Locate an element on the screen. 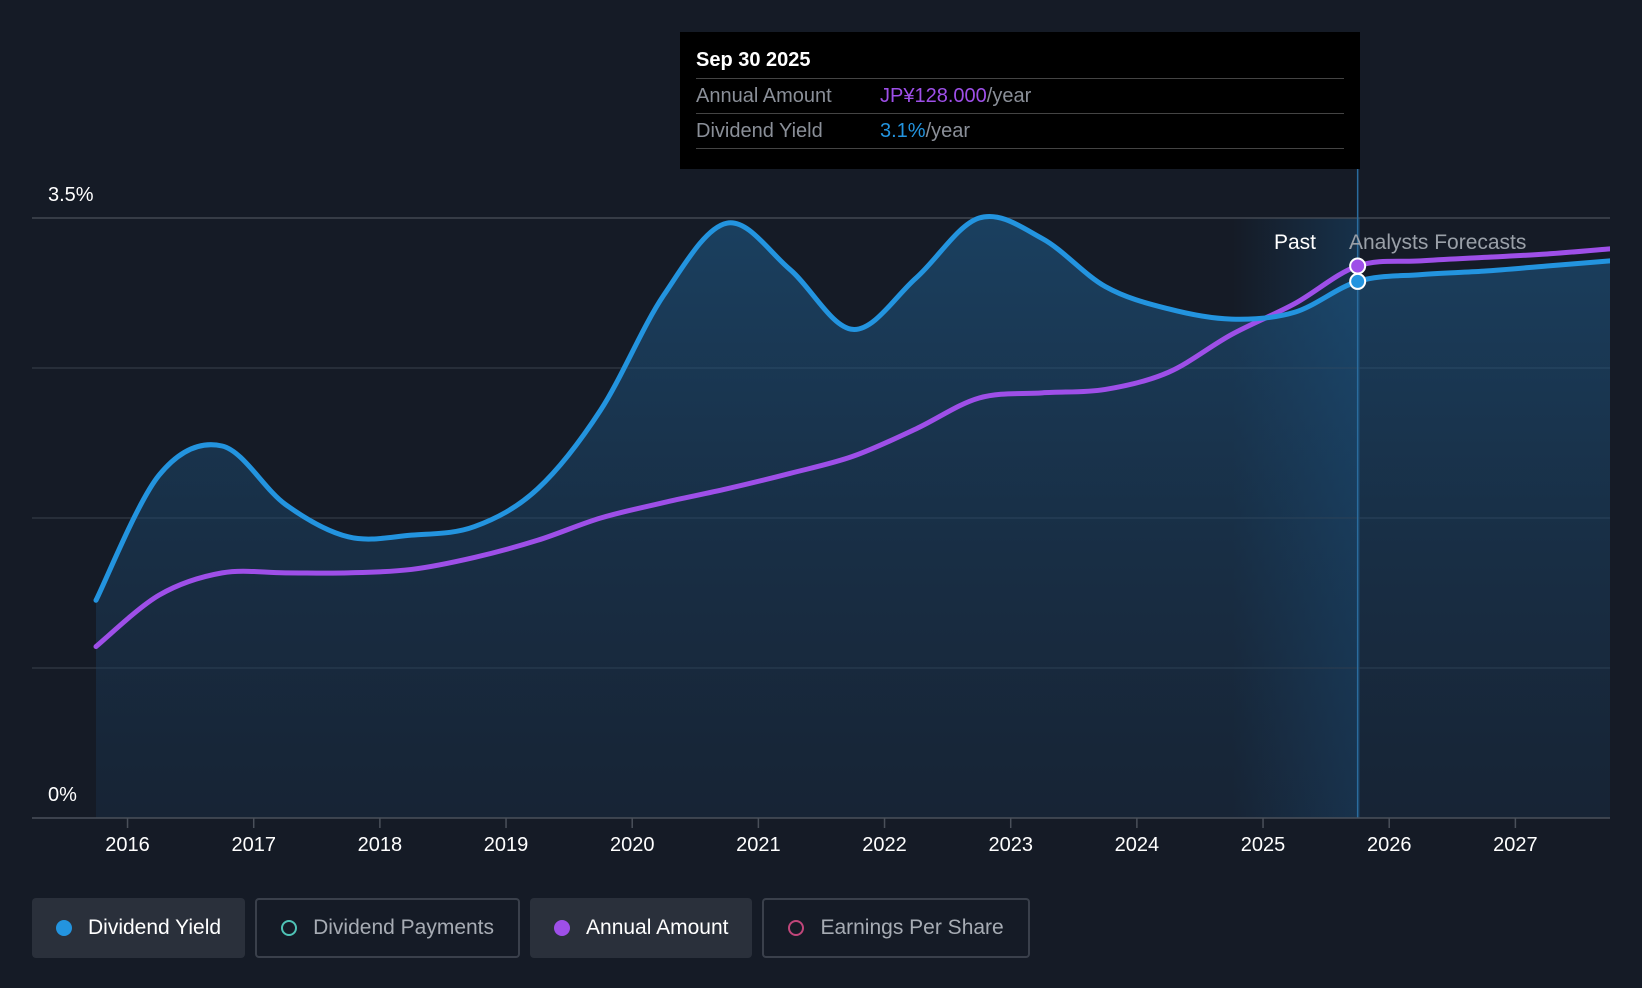 This screenshot has height=988, width=1642. x-tick-label: 2025 is located at coordinates (1263, 845).